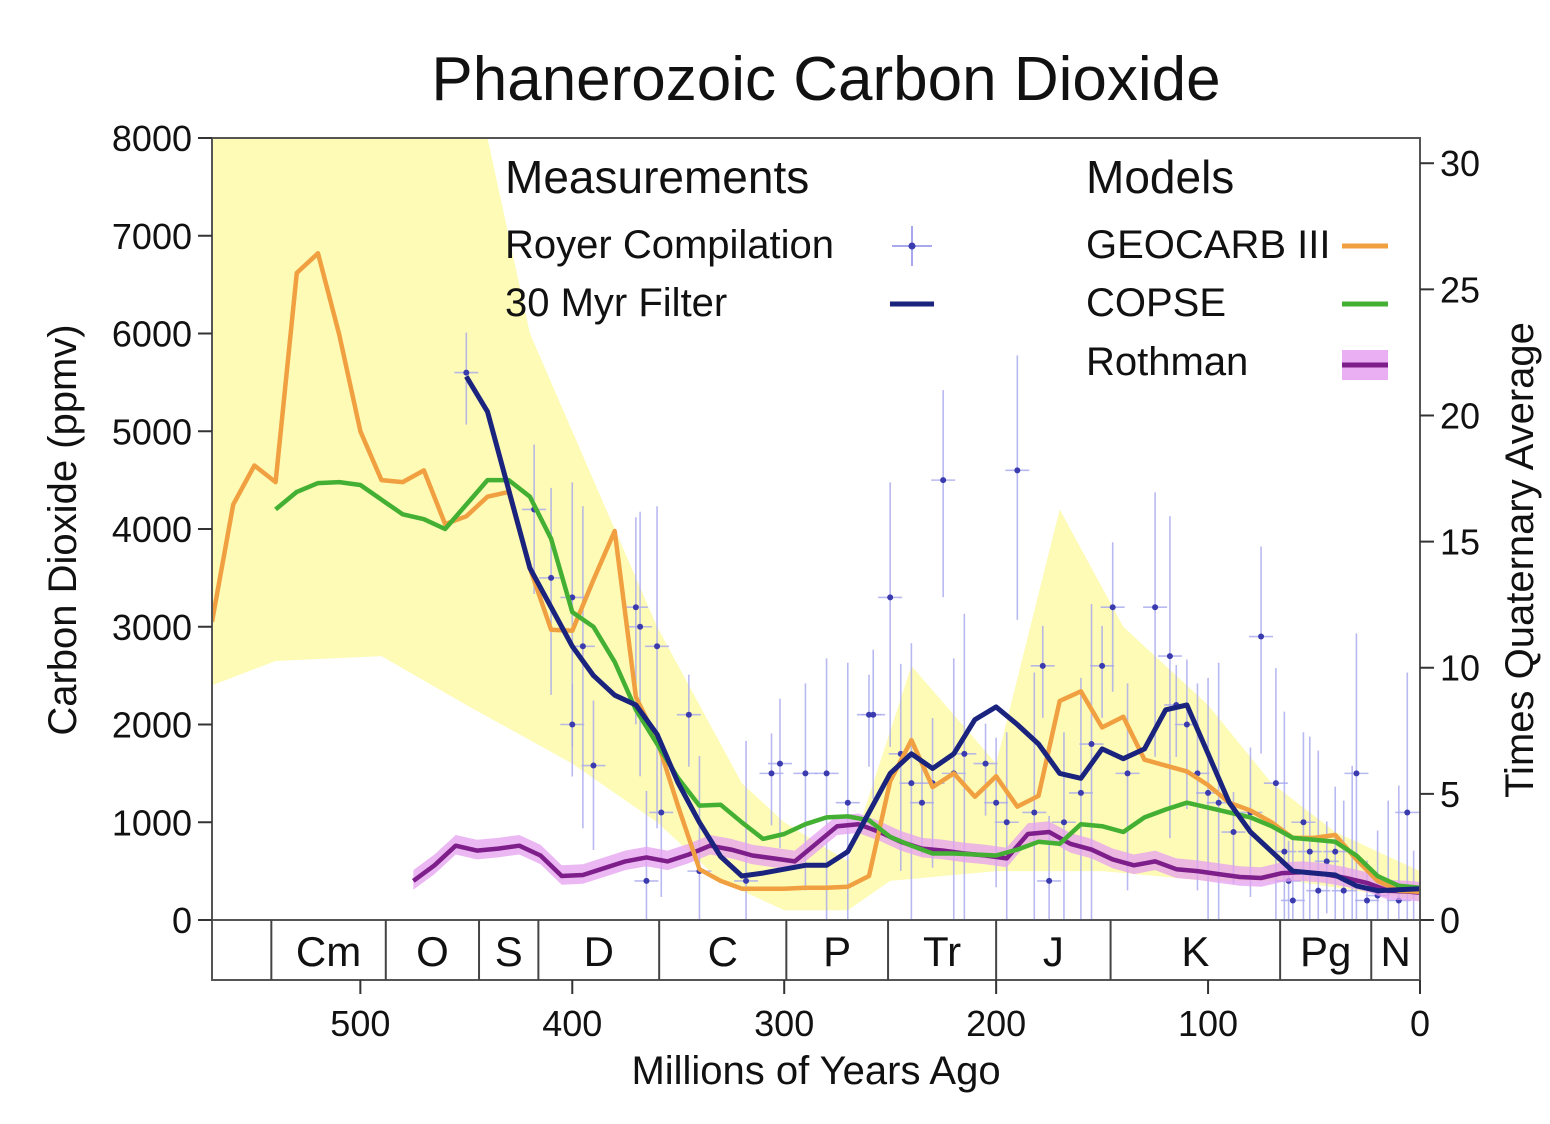  I want to click on y-axis-right: 0 5 10 15 20 25 30, so click(1450, 542).